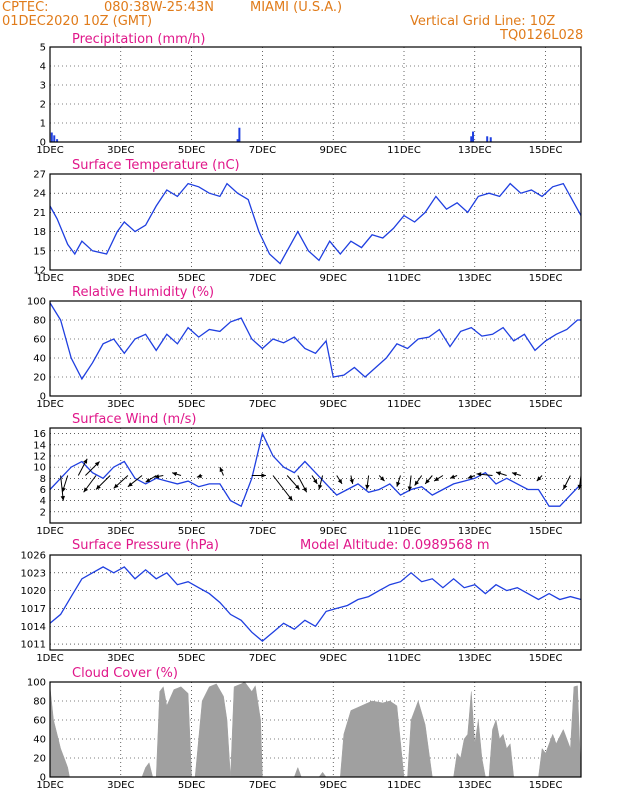  What do you see at coordinates (315, 729) in the screenshot?
I see `cloud-frame` at bounding box center [315, 729].